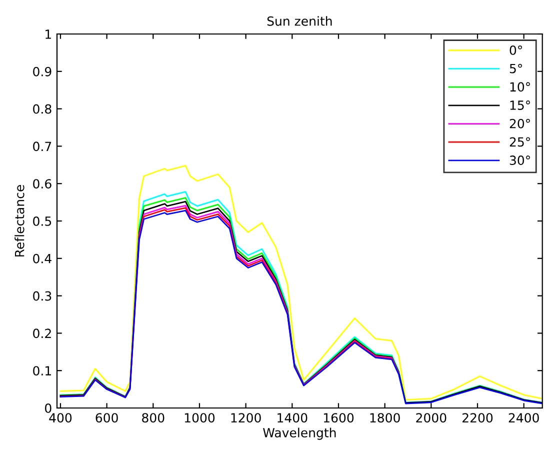 The height and width of the screenshot is (454, 544). Describe the element at coordinates (19, 220) in the screenshot. I see `y-axis-title: Reflectance` at that location.